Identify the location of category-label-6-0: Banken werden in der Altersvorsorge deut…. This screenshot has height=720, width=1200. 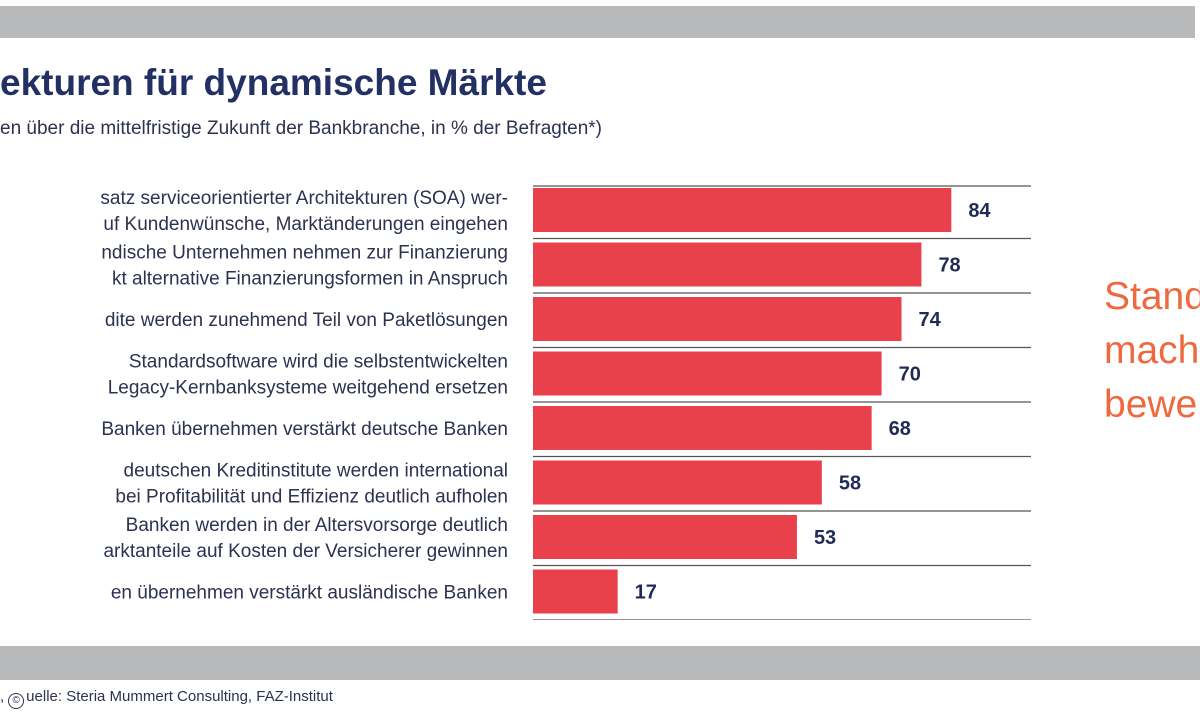
(317, 525).